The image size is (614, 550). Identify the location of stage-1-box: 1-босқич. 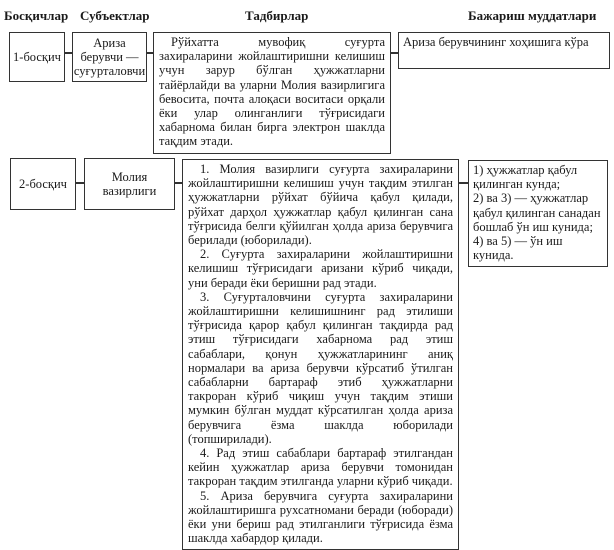
(37, 57).